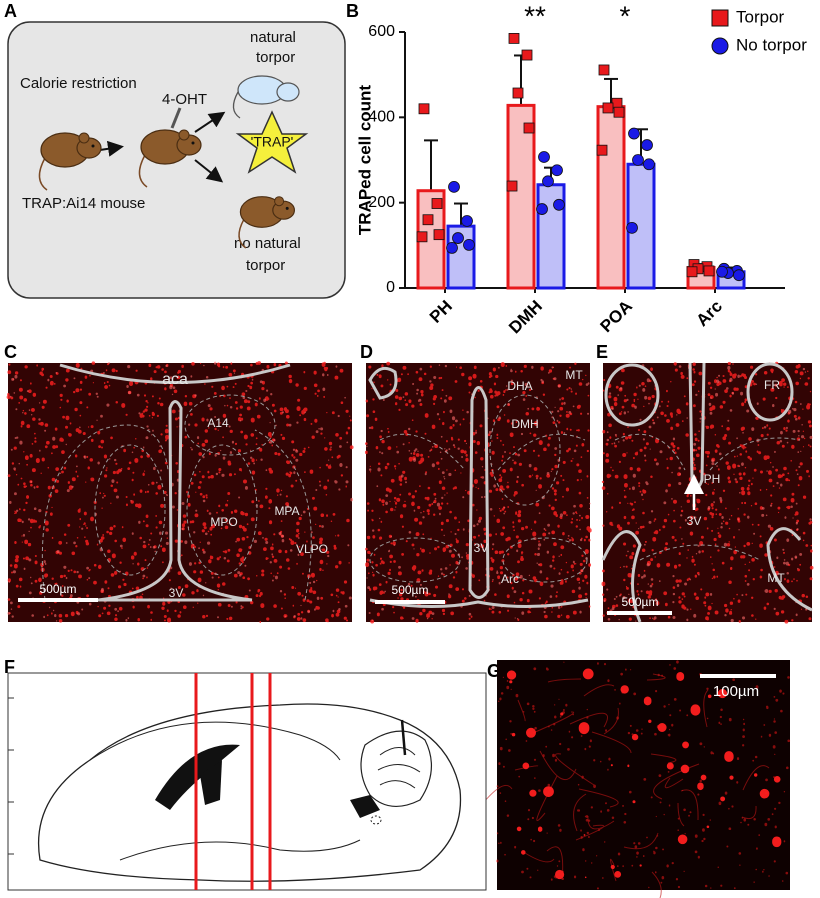  What do you see at coordinates (286, 511) in the screenshot?
I see `region-label: MPA` at bounding box center [286, 511].